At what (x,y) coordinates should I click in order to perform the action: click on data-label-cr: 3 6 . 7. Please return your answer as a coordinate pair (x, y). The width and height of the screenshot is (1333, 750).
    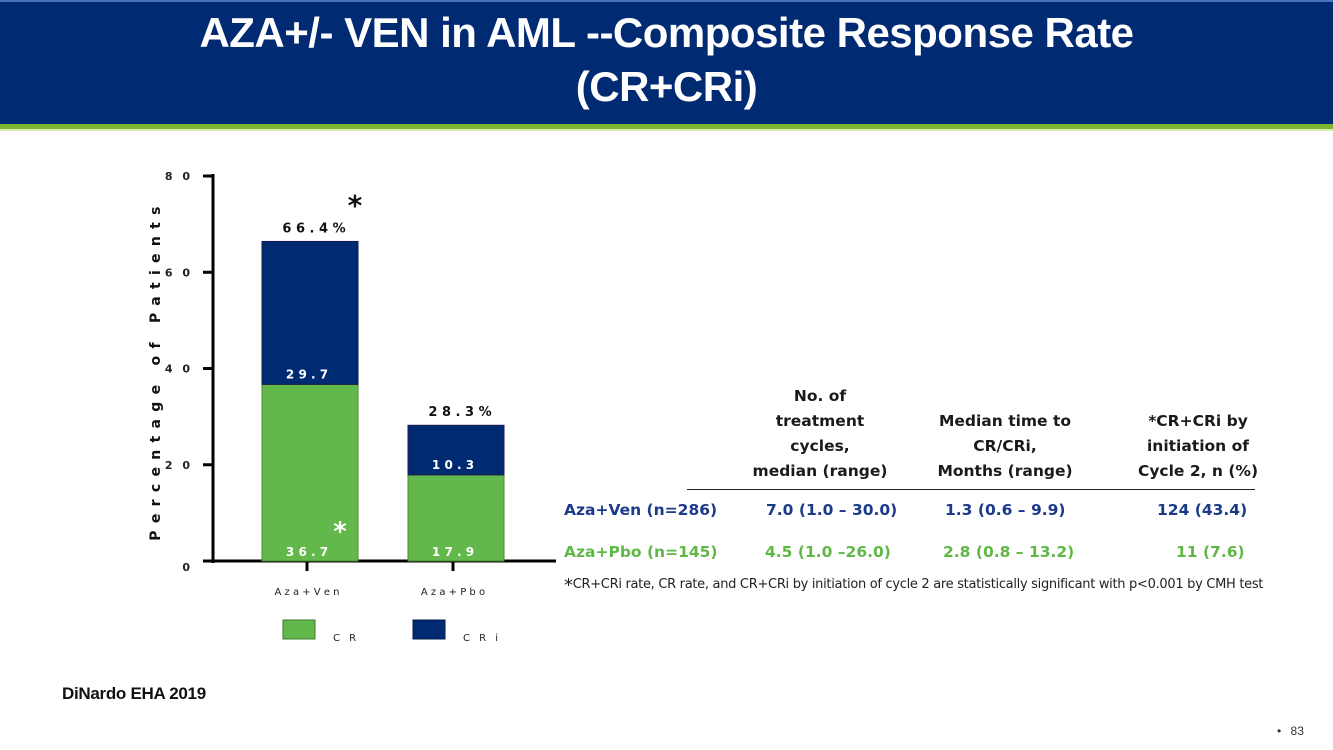
    Looking at the image, I should click on (307, 552).